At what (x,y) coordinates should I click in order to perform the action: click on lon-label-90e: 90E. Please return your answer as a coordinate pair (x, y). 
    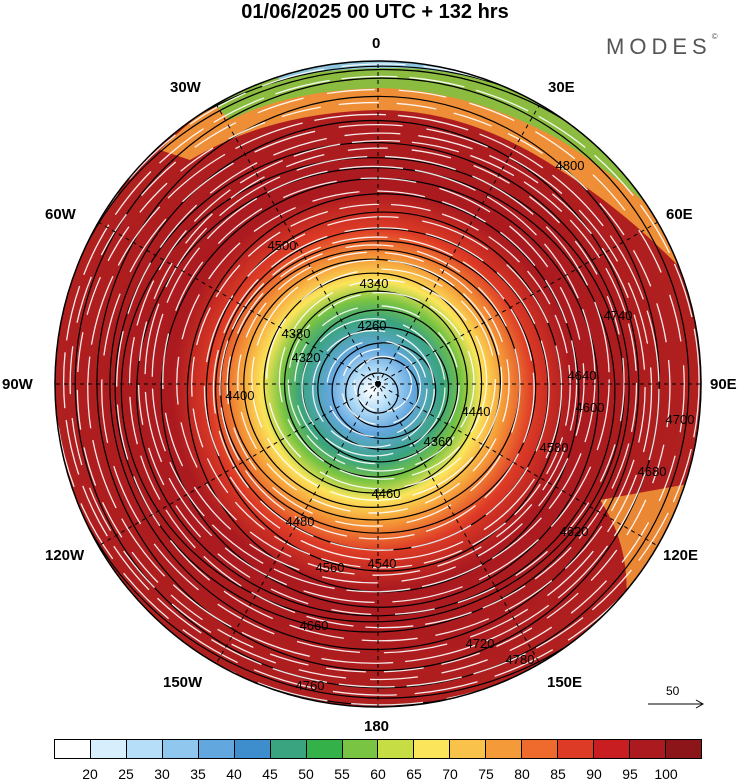
    Looking at the image, I should click on (723, 384).